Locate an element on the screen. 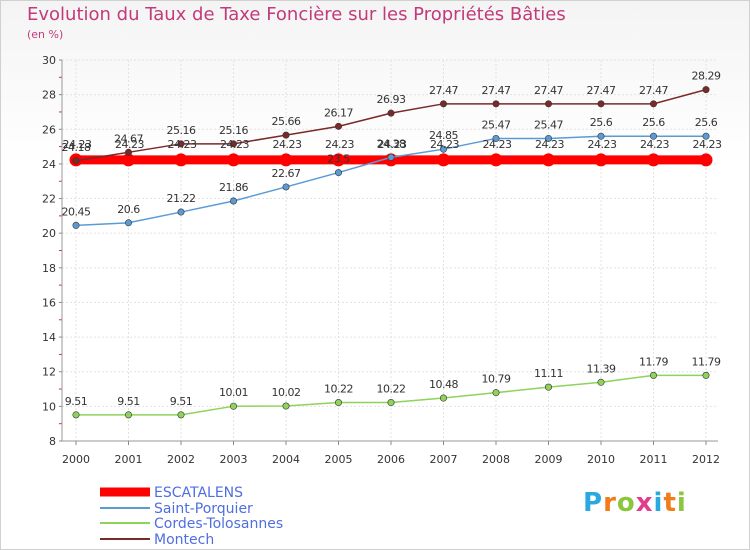 The width and height of the screenshot is (750, 550). logo-letter: r is located at coordinates (610, 503).